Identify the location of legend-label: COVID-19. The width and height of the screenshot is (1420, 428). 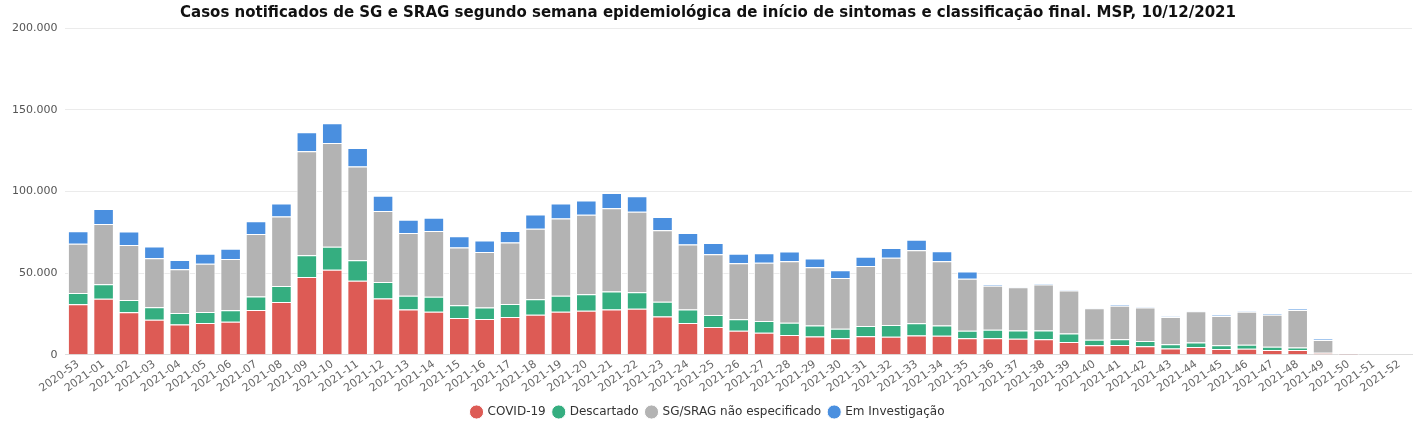
(516, 411).